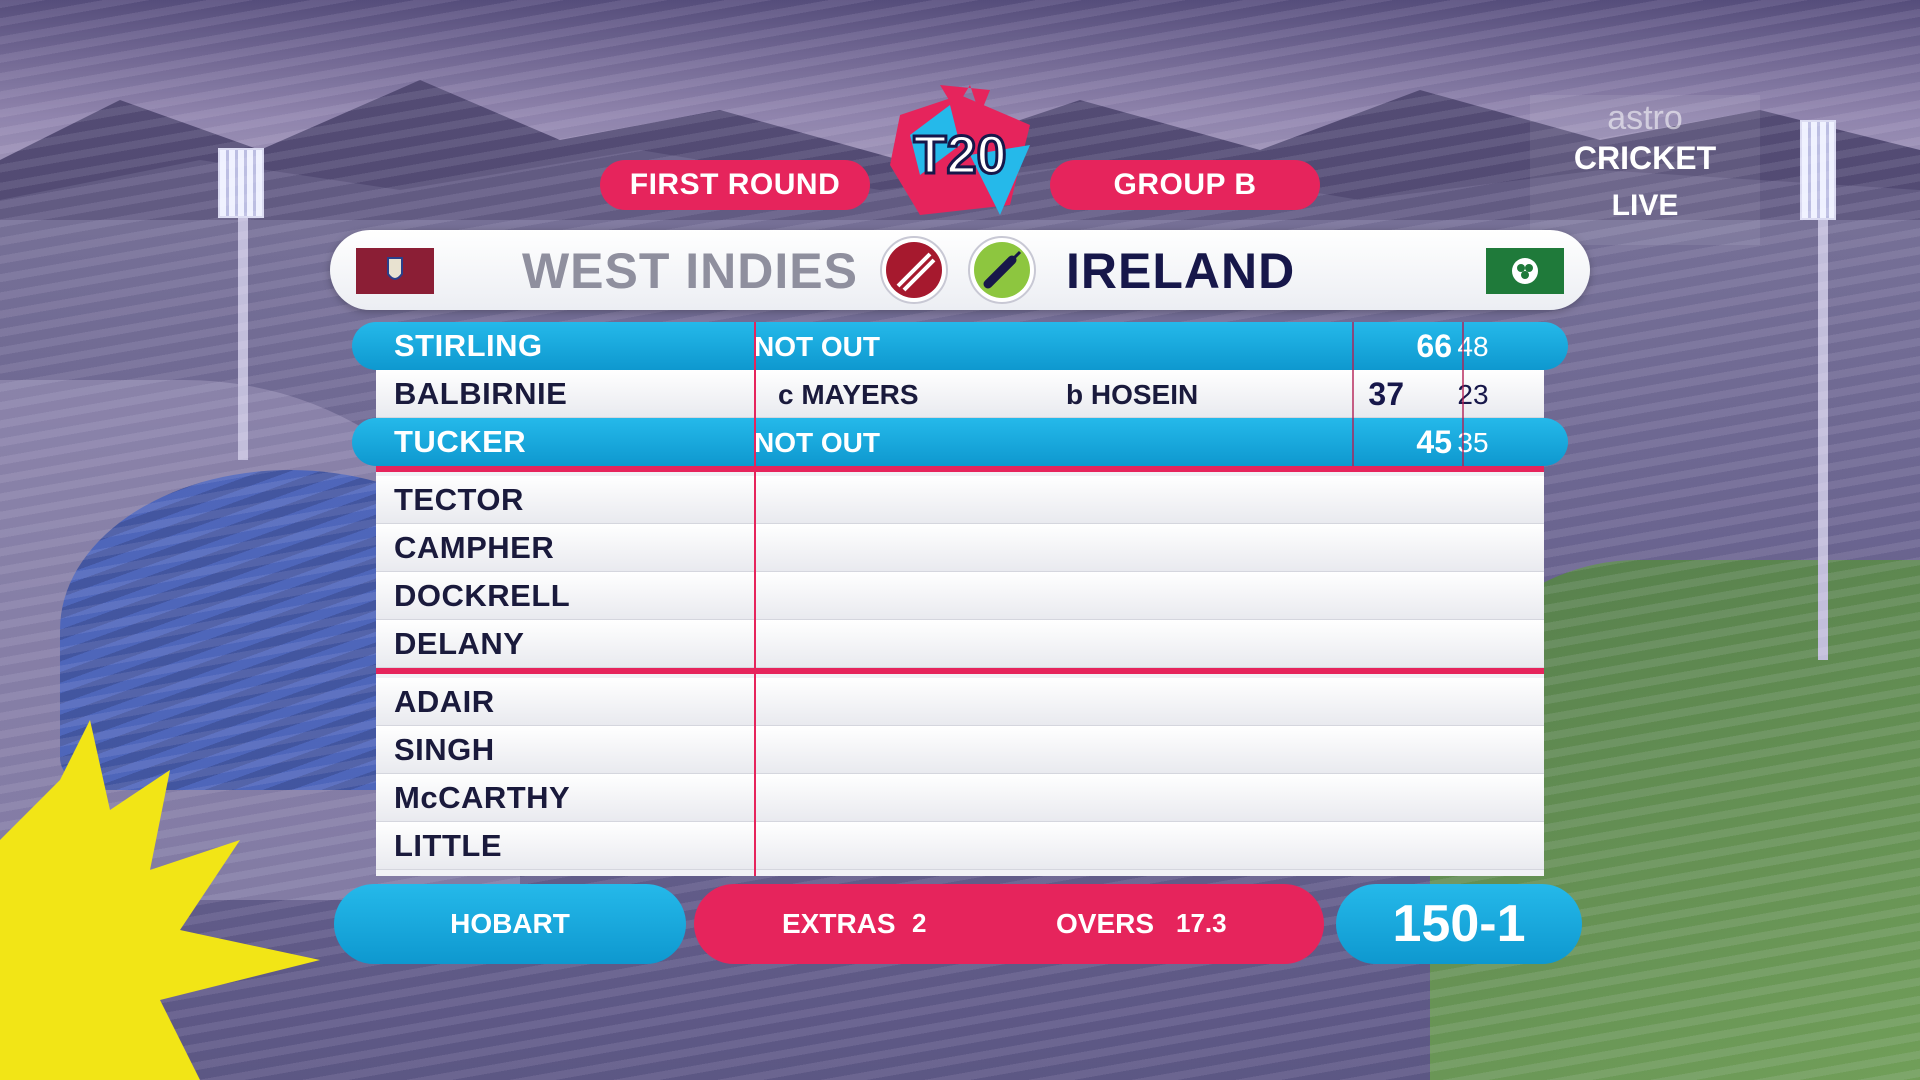 Image resolution: width=1920 pixels, height=1080 pixels. What do you see at coordinates (960, 596) in the screenshot?
I see `batter-row: DOCKRELL` at bounding box center [960, 596].